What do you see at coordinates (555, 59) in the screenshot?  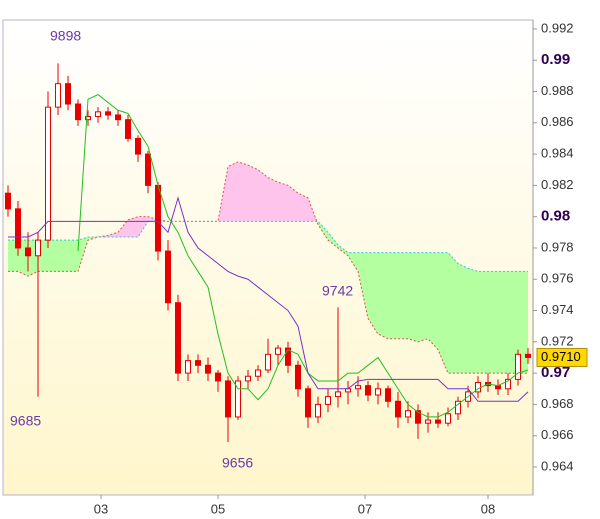 I see `y-tick-label: 0.99` at bounding box center [555, 59].